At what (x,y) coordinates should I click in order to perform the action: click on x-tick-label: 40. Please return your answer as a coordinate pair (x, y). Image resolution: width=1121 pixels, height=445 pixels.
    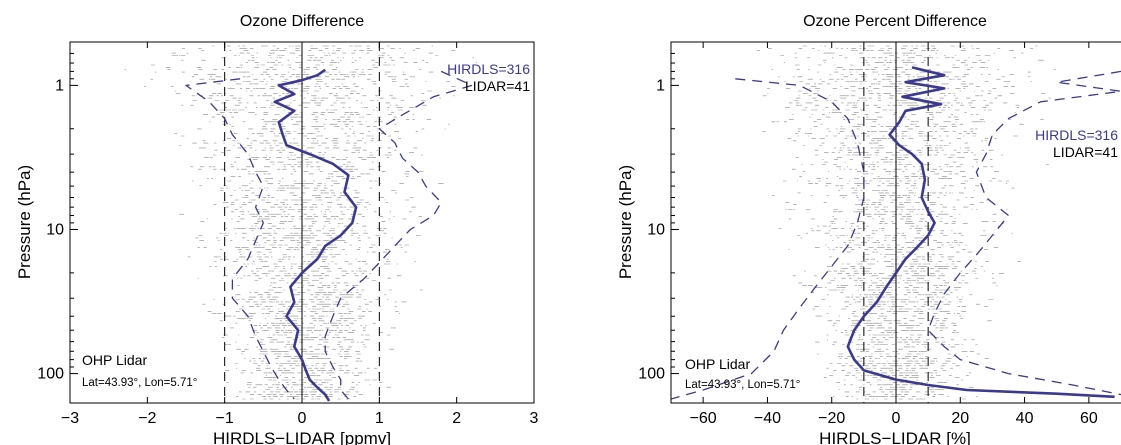
    Looking at the image, I should click on (1025, 418).